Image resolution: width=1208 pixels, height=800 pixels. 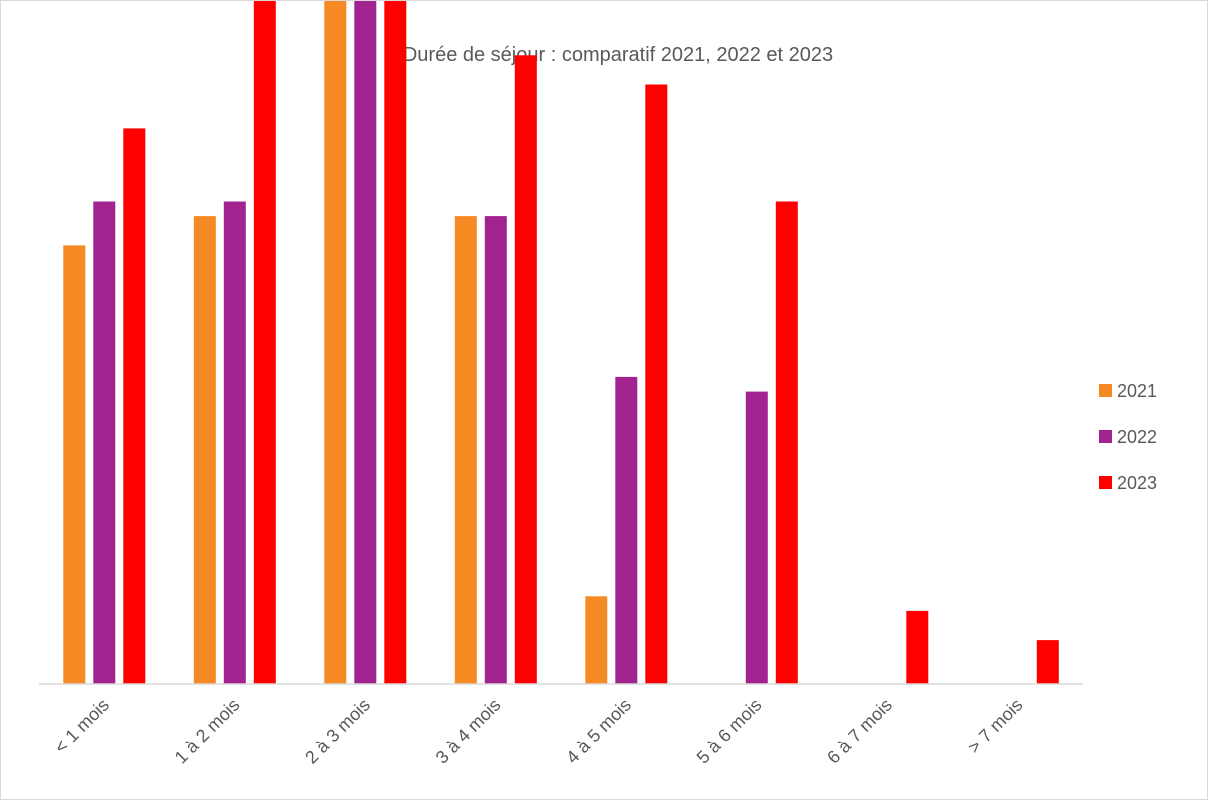 What do you see at coordinates (1105, 390) in the screenshot?
I see `legend-swatch-2021` at bounding box center [1105, 390].